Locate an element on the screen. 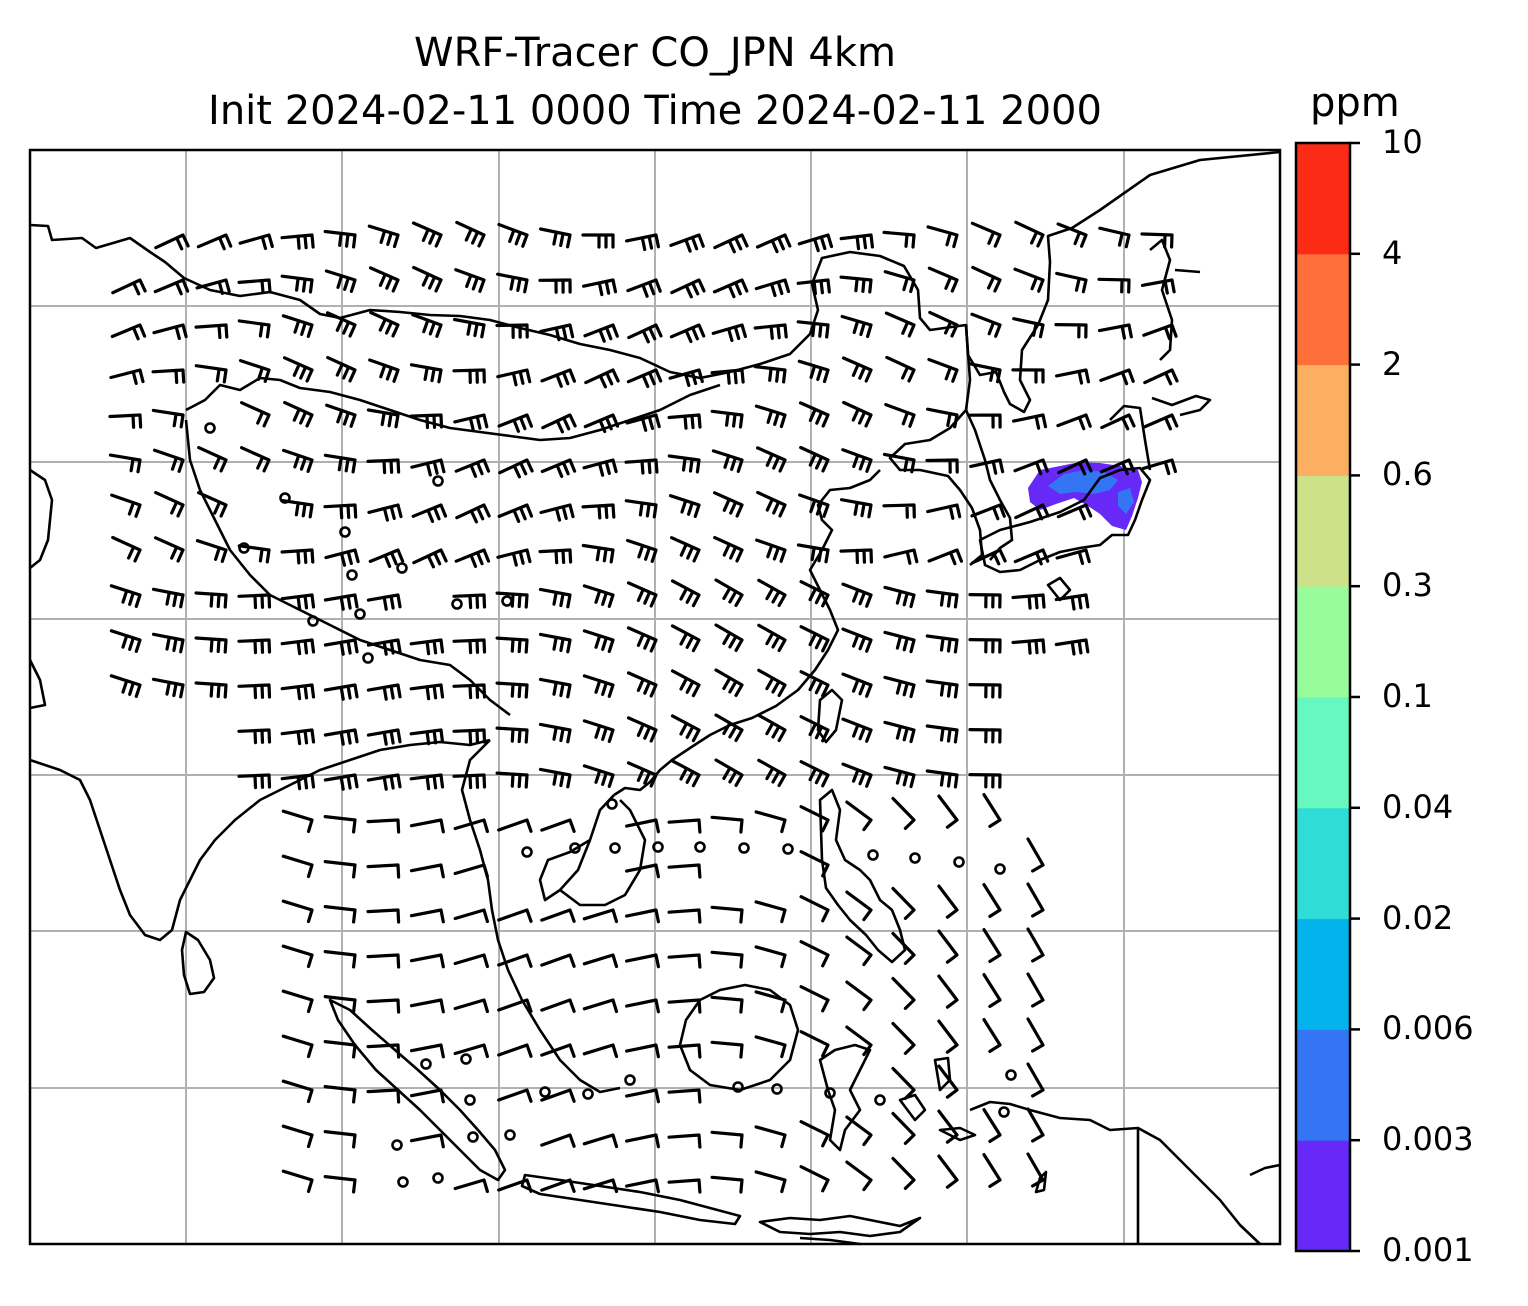 This screenshot has height=1306, width=1528. colorbar-tick-label: 0.6 is located at coordinates (1407, 474).